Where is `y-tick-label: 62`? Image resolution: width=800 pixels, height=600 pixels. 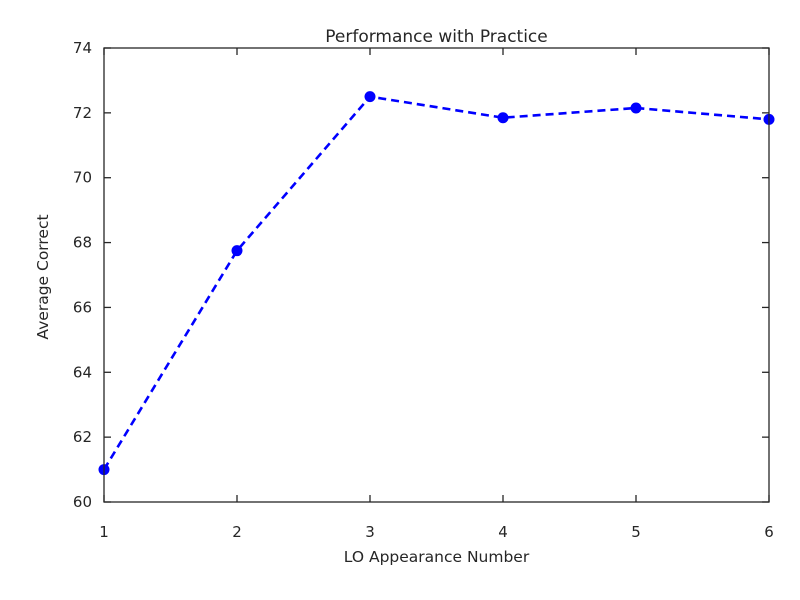 y-tick-label: 62 is located at coordinates (82, 437).